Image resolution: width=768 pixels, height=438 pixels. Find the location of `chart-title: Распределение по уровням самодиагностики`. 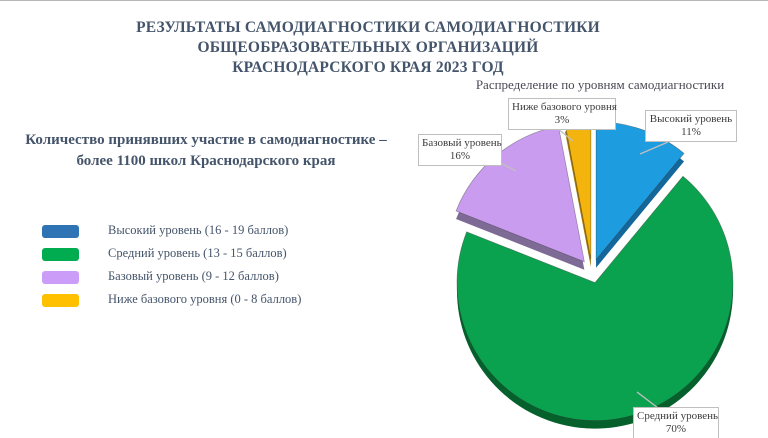

chart-title: Распределение по уровням самодиагностики is located at coordinates (600, 84).